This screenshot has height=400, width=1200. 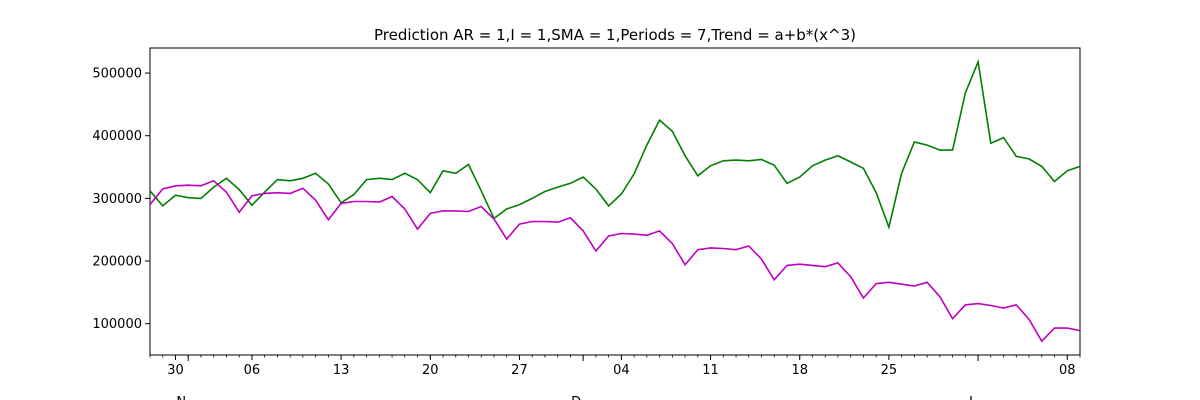 What do you see at coordinates (117, 324) in the screenshot?
I see `y-tick-label: 100000` at bounding box center [117, 324].